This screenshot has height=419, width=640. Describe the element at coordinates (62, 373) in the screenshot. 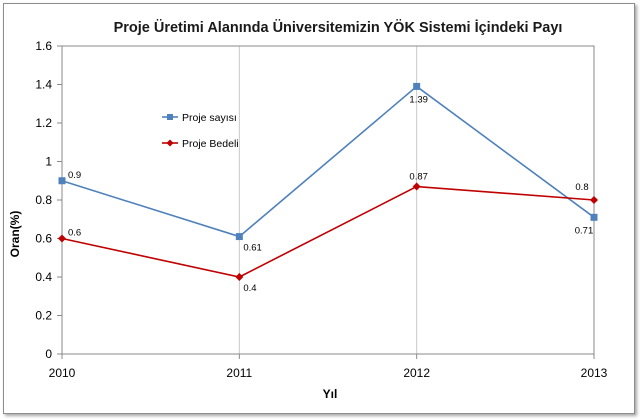

I see `x-tick-label: 2010` at that location.